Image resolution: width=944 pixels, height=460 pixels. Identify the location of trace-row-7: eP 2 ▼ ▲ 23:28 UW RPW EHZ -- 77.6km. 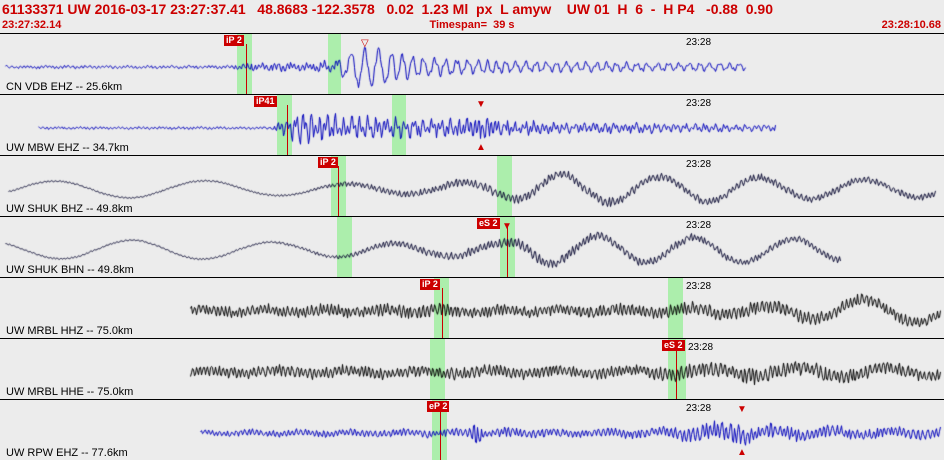
(472, 429).